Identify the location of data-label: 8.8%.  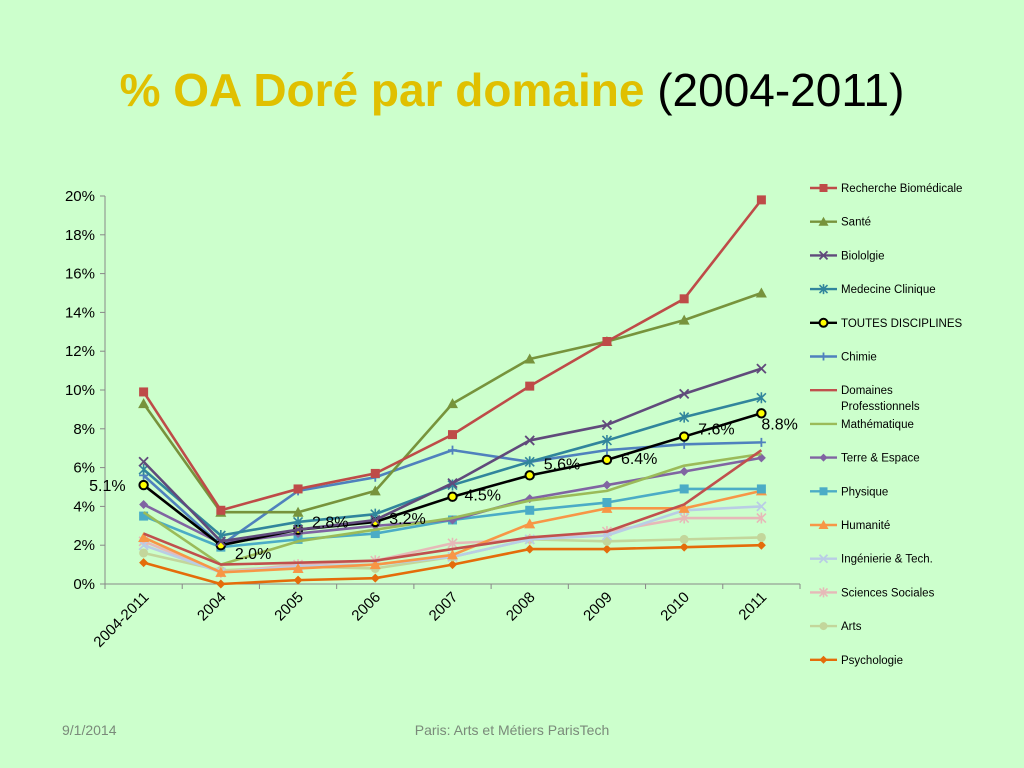
(779, 424).